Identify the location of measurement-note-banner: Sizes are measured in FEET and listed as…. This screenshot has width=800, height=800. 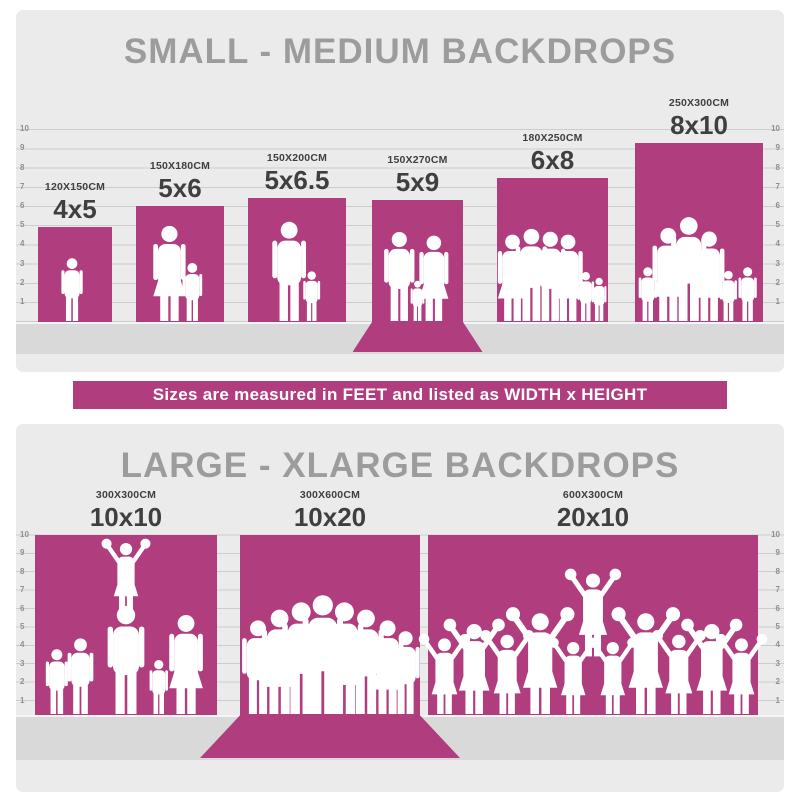
(400, 395).